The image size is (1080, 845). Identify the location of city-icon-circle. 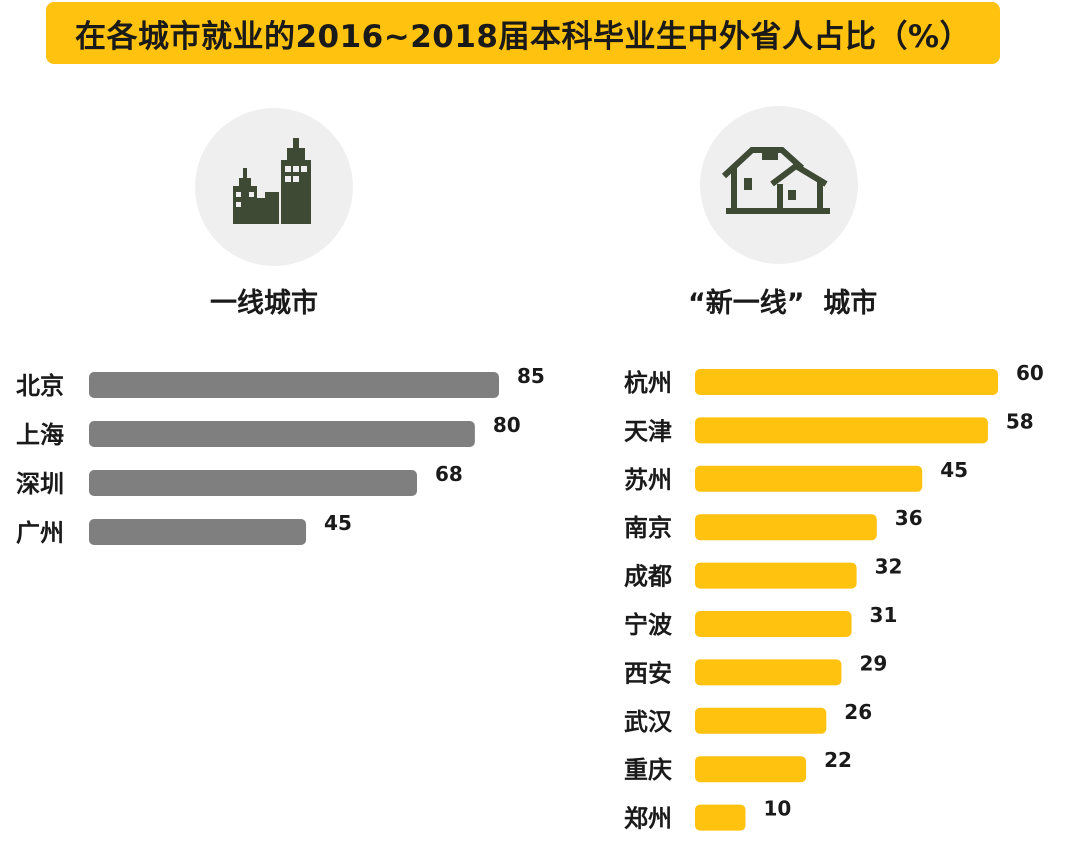
(274, 187).